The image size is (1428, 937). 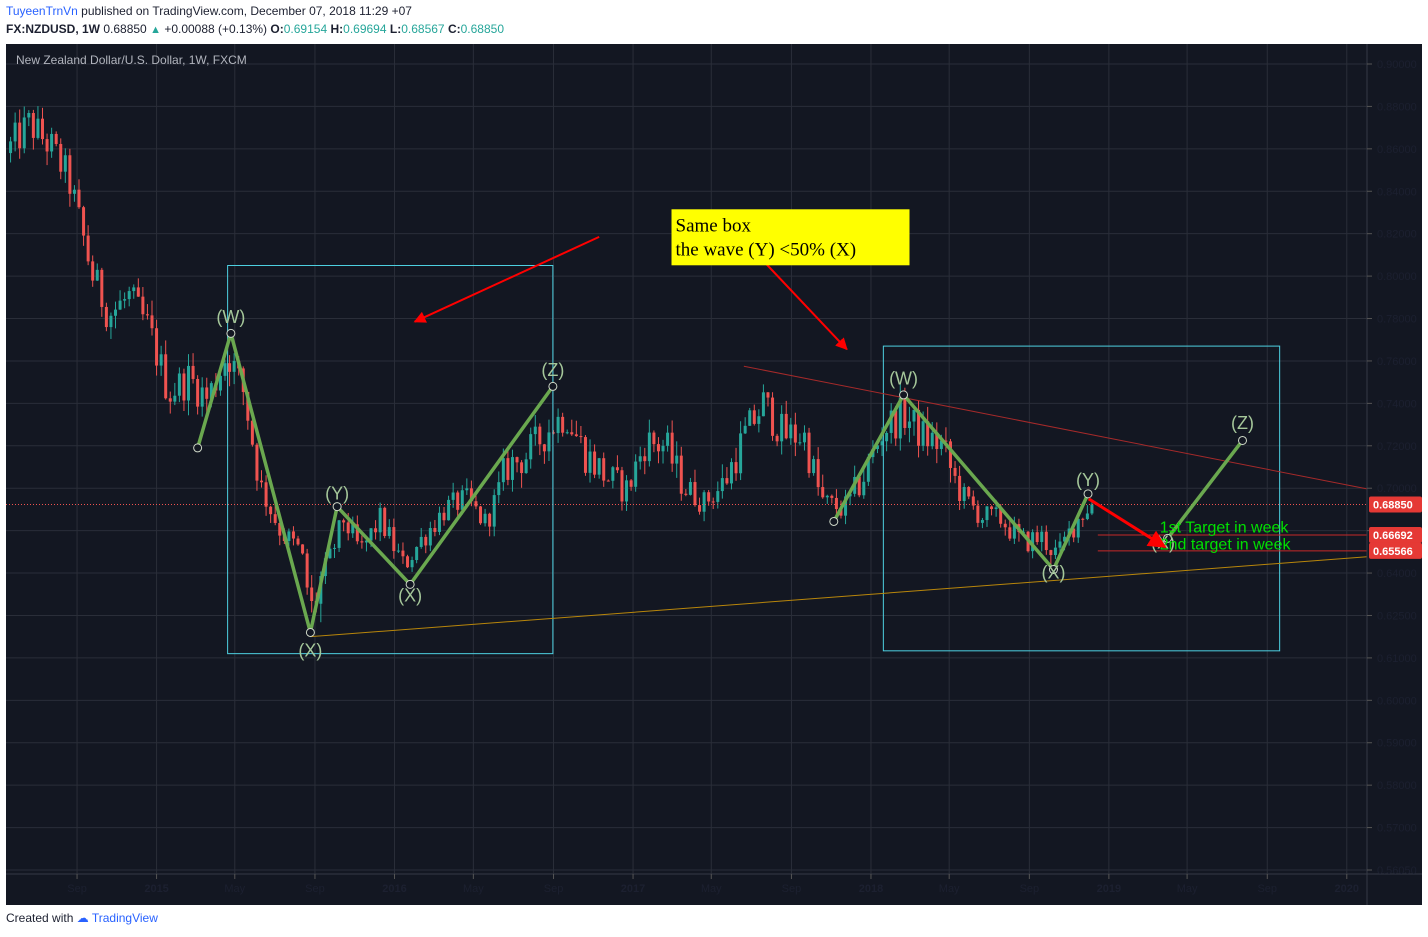 I want to click on y-tick-label: 0.82000, so click(x=1397, y=235).